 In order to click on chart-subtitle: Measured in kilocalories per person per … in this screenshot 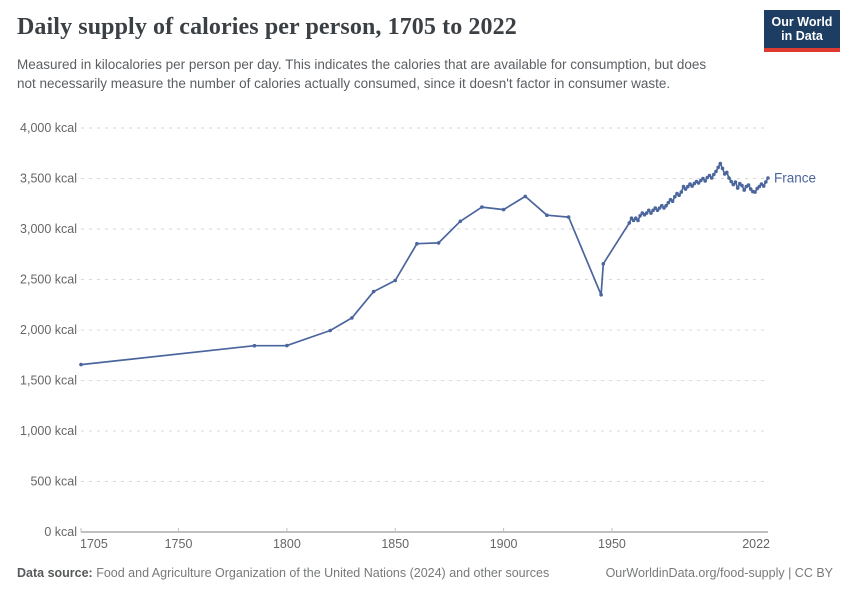, I will do `click(362, 74)`.